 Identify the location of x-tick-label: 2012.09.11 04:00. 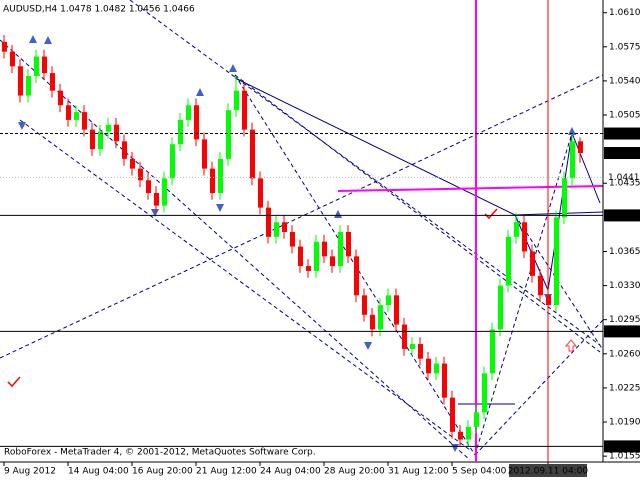
(548, 472).